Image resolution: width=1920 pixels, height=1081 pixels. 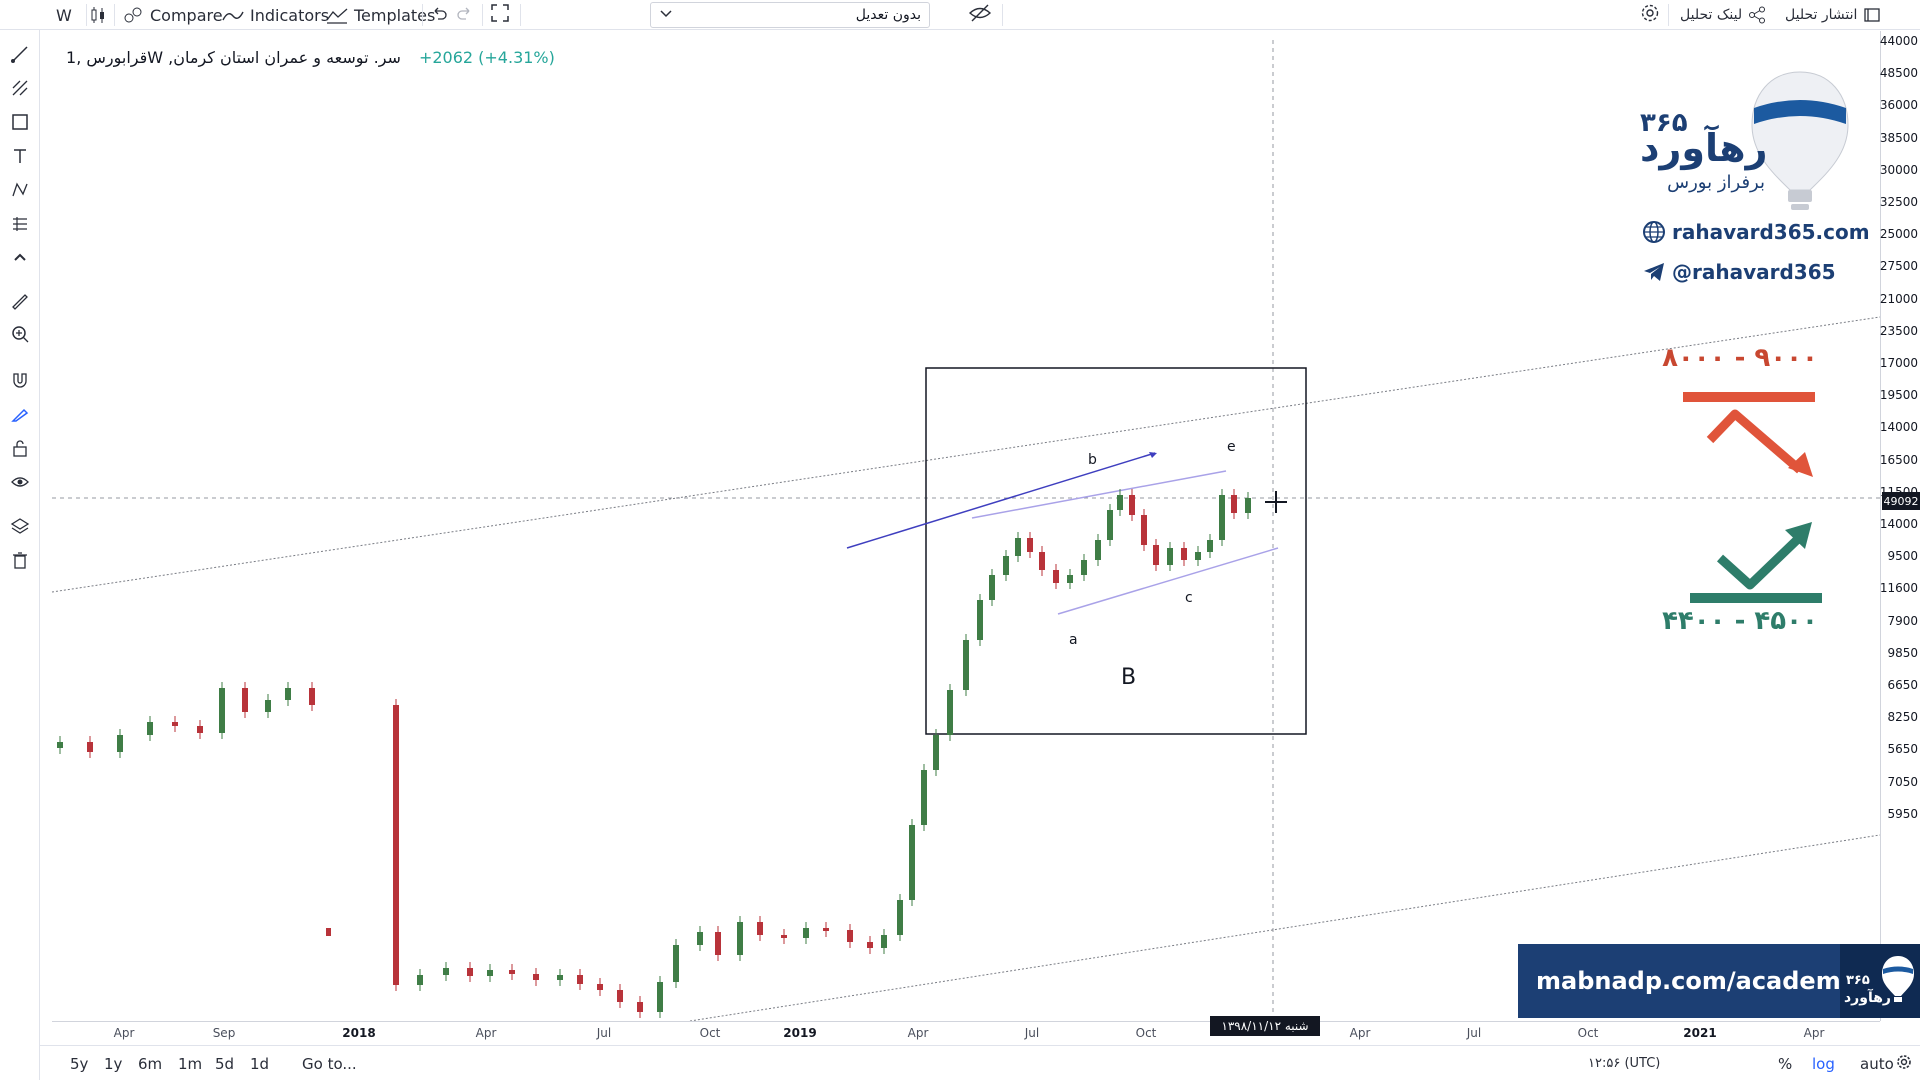 What do you see at coordinates (20, 156) in the screenshot?
I see `text-tool-icon` at bounding box center [20, 156].